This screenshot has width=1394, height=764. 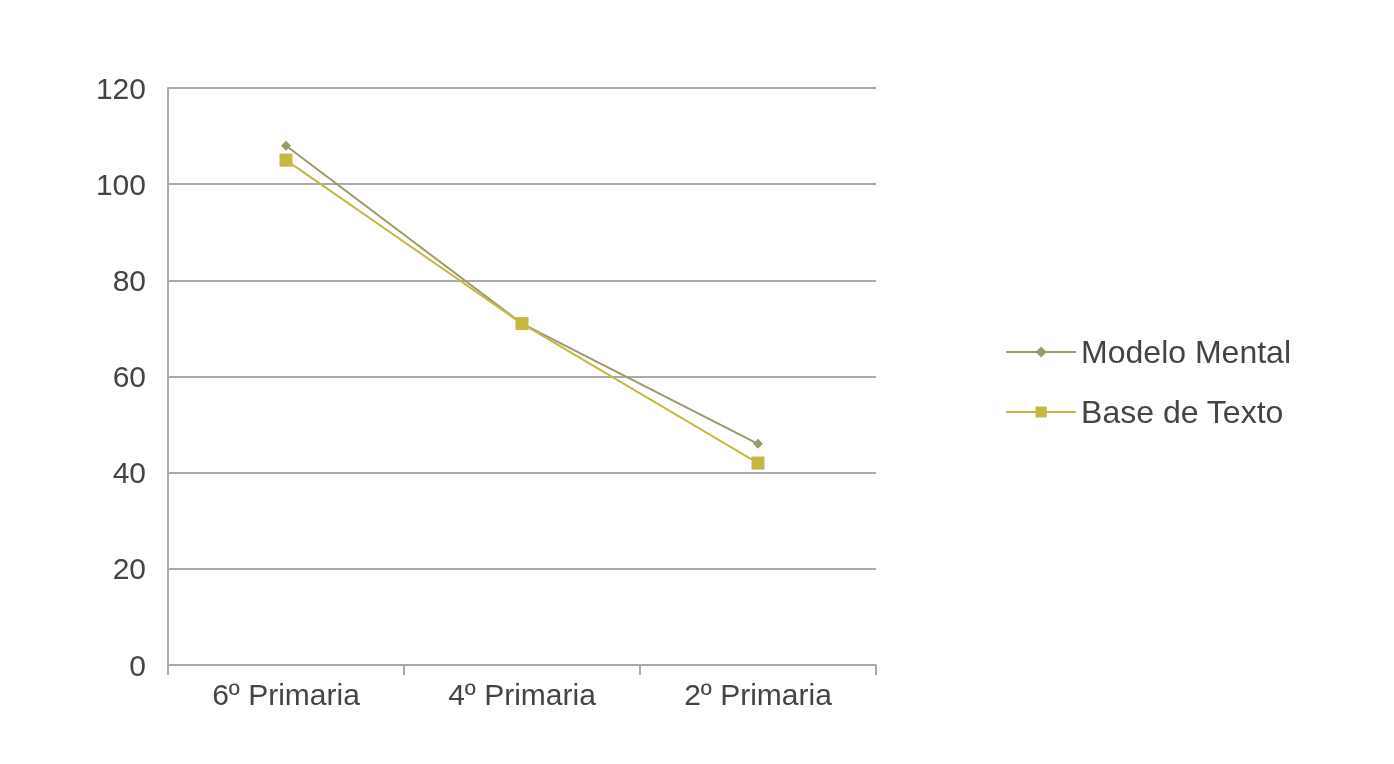 What do you see at coordinates (137, 665) in the screenshot?
I see `y-tick-label: 0` at bounding box center [137, 665].